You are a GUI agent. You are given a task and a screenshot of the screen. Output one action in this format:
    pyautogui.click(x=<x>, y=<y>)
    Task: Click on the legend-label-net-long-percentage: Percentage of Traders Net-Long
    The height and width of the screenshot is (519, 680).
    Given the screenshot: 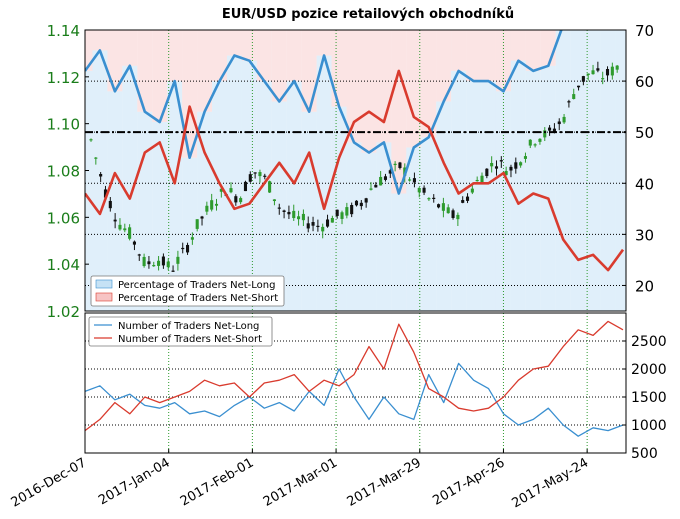 What is the action you would take?
    pyautogui.click(x=197, y=285)
    